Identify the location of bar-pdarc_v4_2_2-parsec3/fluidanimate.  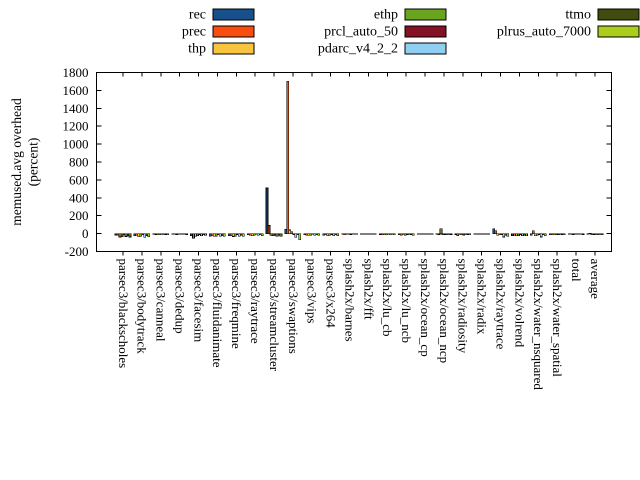
(220, 235).